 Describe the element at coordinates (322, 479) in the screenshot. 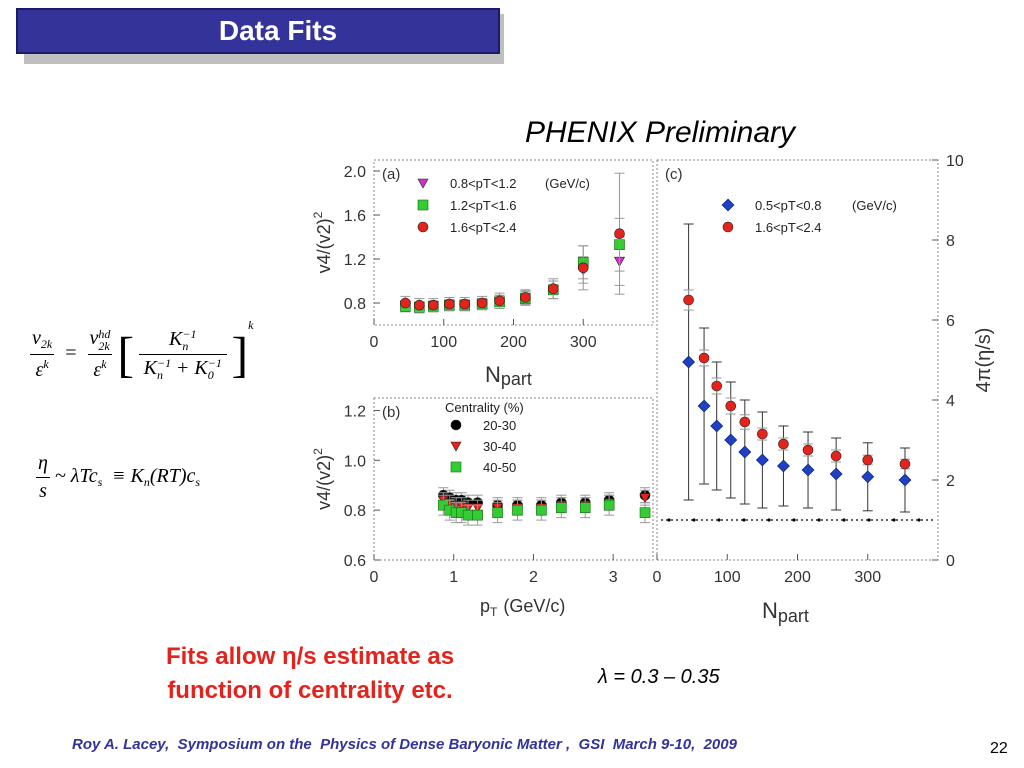

I see `y-axis-label: v4/(v2)2` at that location.